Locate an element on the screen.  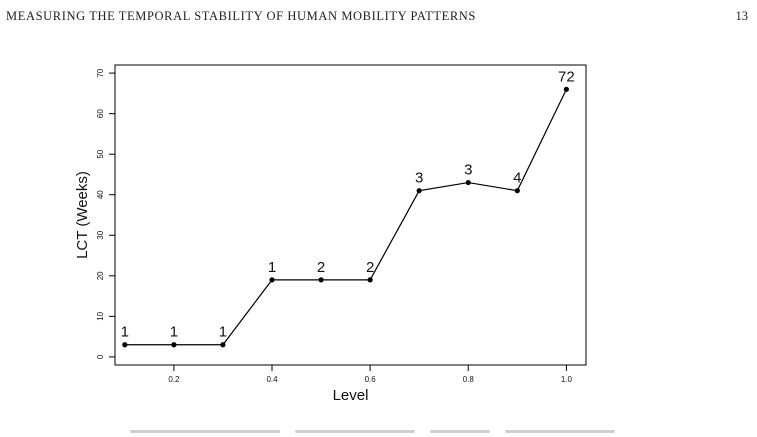
x-tick-label: 0.8 is located at coordinates (469, 379).